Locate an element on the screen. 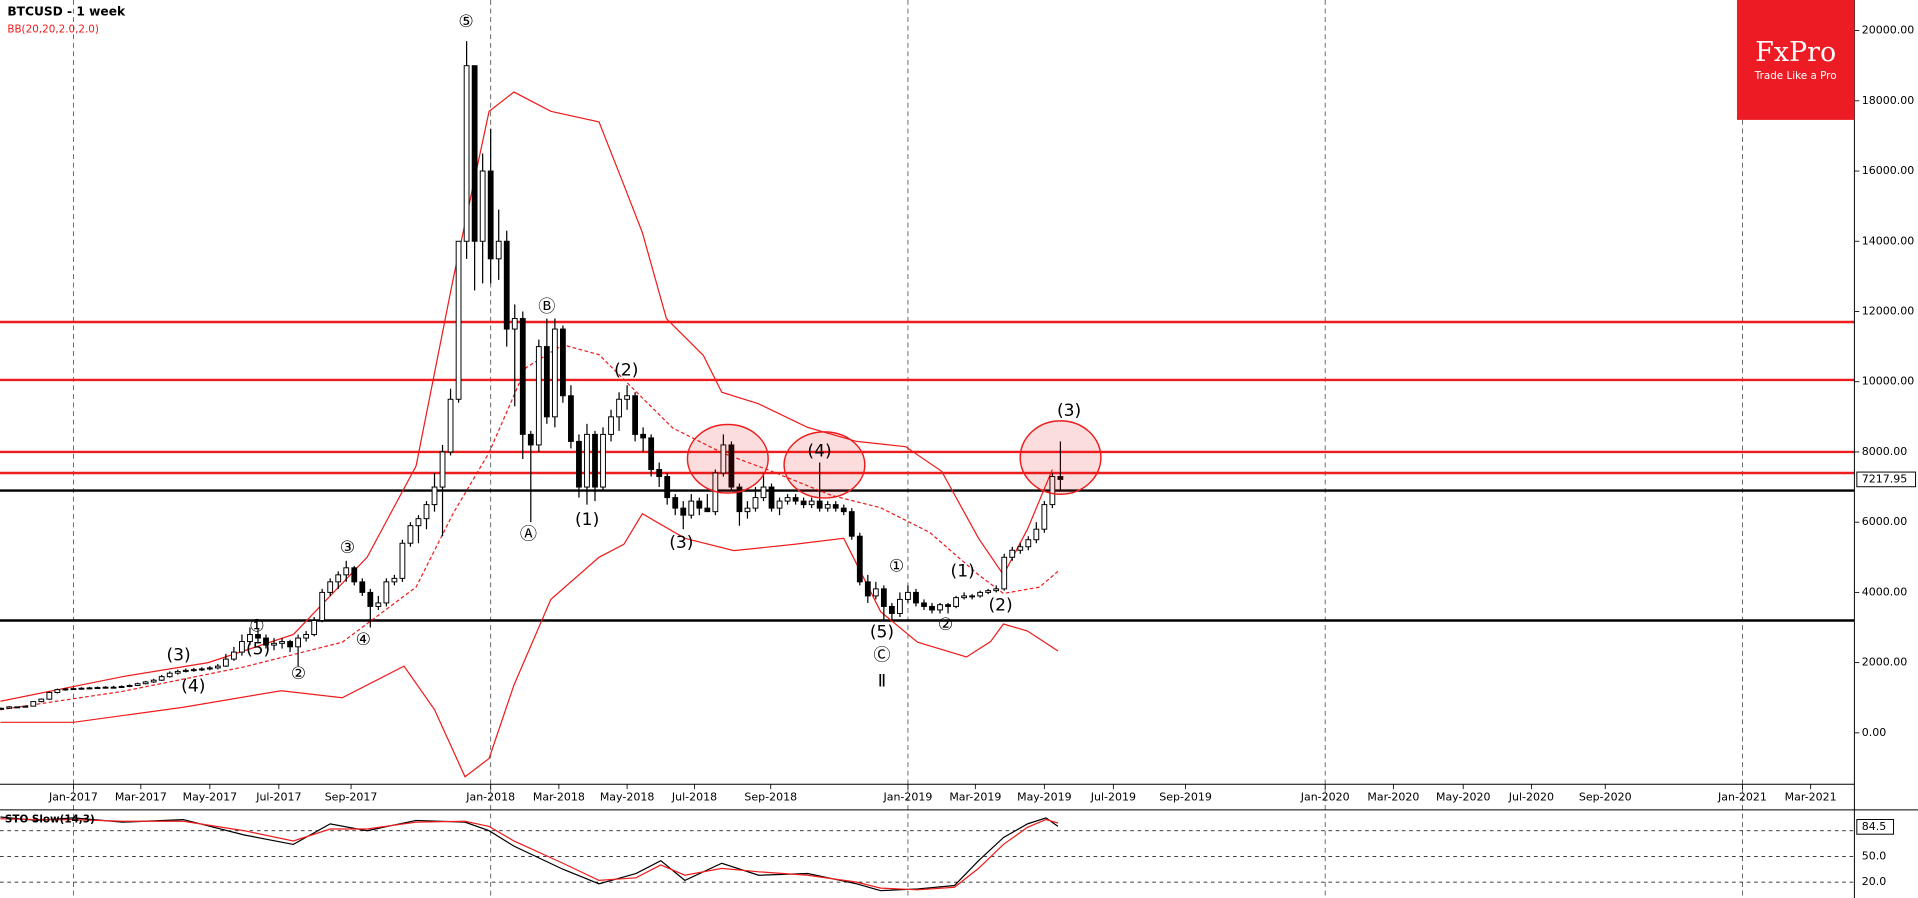  chart-title: BTCUSD - 1 week is located at coordinates (66, 12).